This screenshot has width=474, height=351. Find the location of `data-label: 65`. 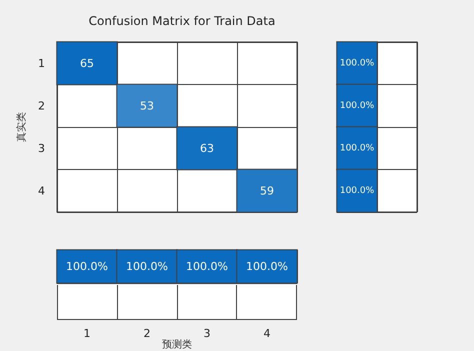

data-label: 65 is located at coordinates (87, 63).